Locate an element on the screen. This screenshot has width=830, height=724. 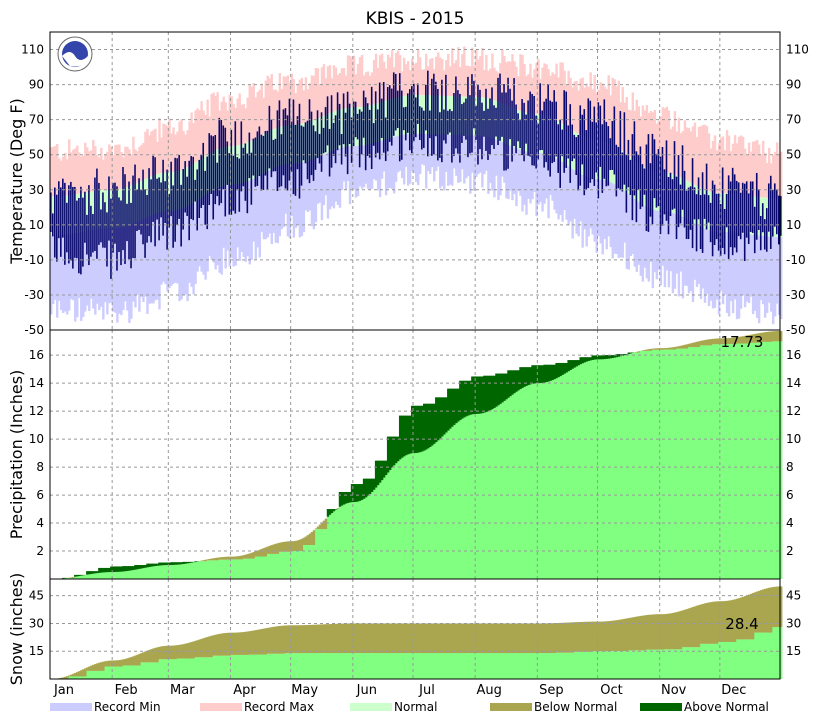
month-label: Nov is located at coordinates (674, 690).